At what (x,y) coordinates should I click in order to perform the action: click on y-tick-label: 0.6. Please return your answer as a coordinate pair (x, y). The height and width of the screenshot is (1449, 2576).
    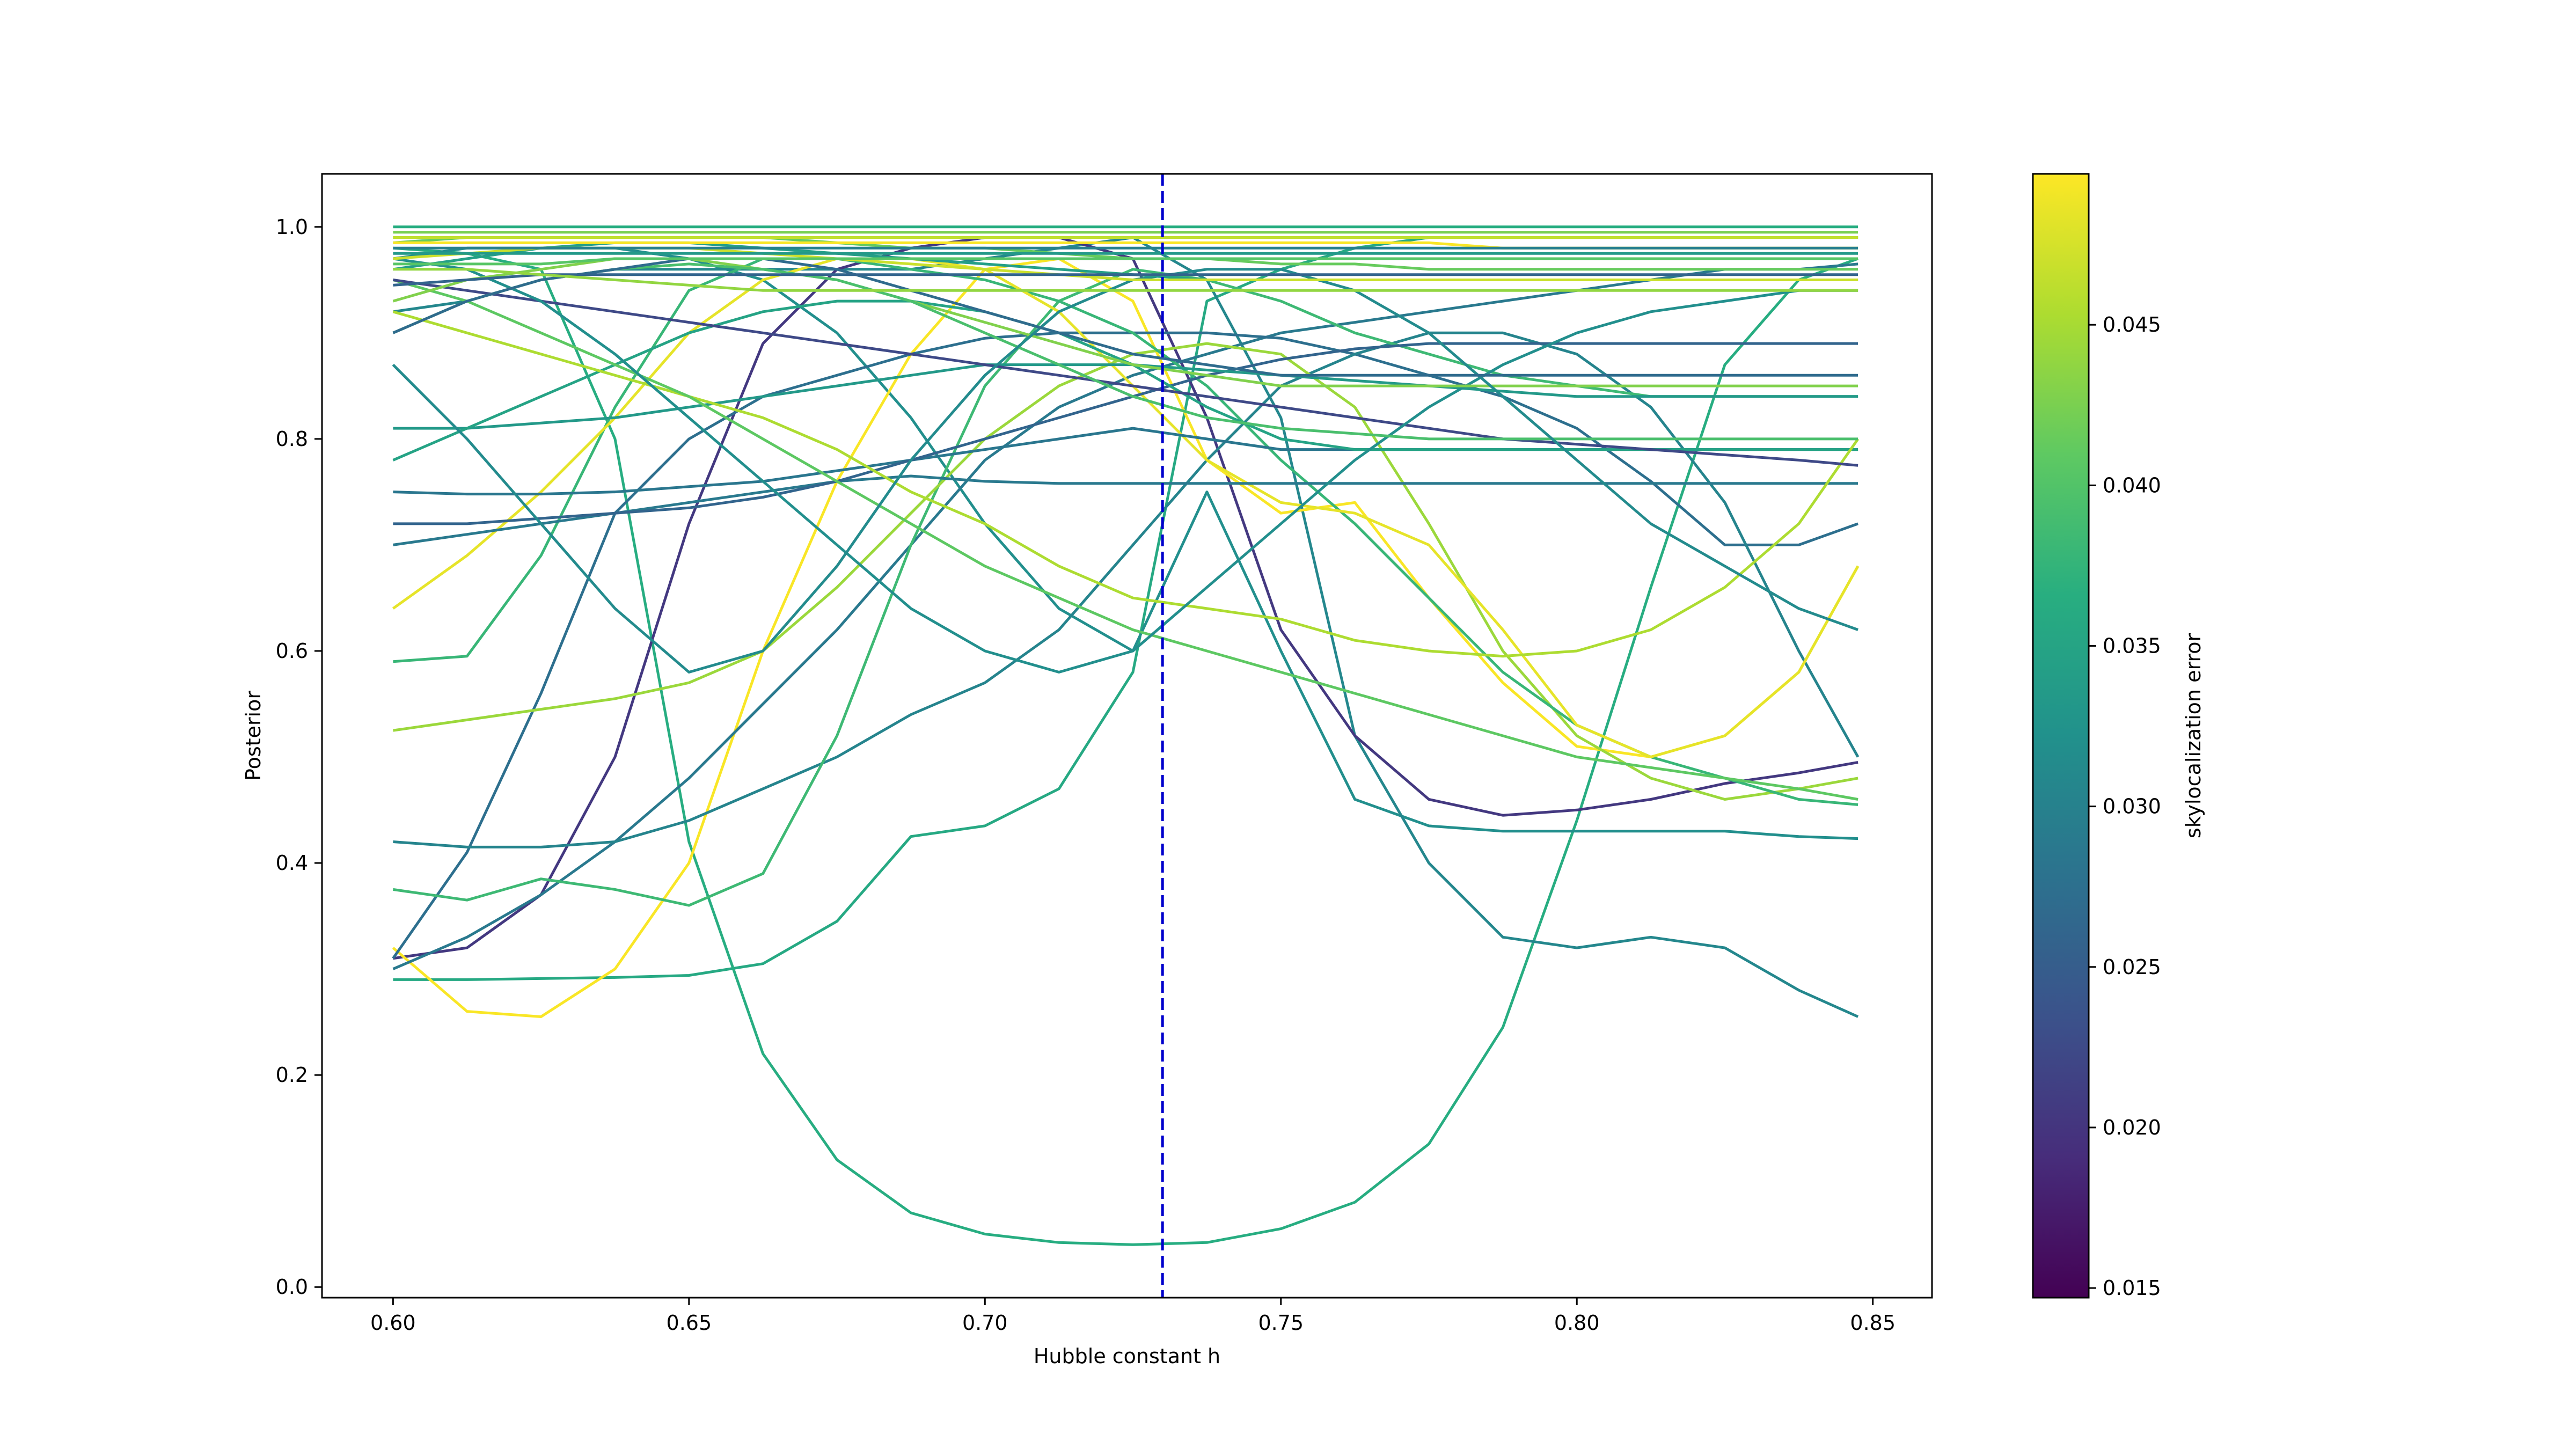
    Looking at the image, I should click on (292, 651).